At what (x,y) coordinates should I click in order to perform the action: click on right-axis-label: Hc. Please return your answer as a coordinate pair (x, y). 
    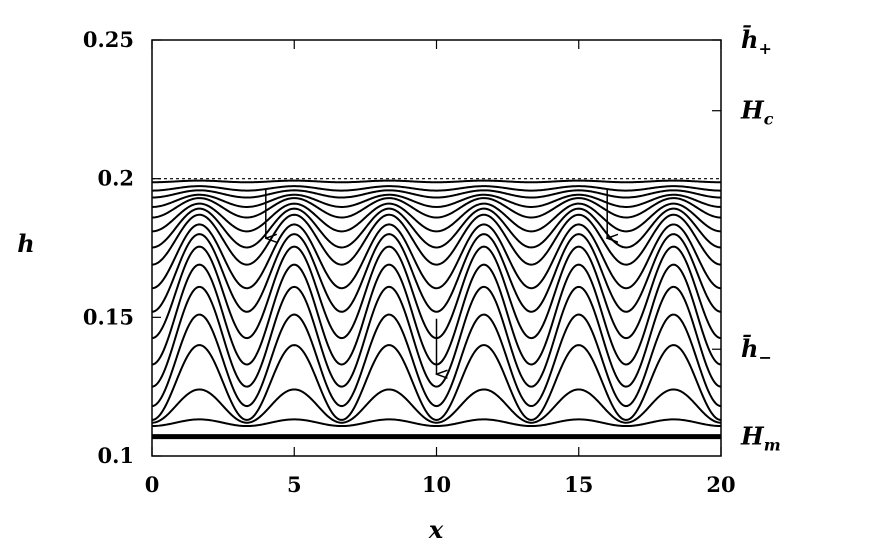
    Looking at the image, I should click on (757, 112).